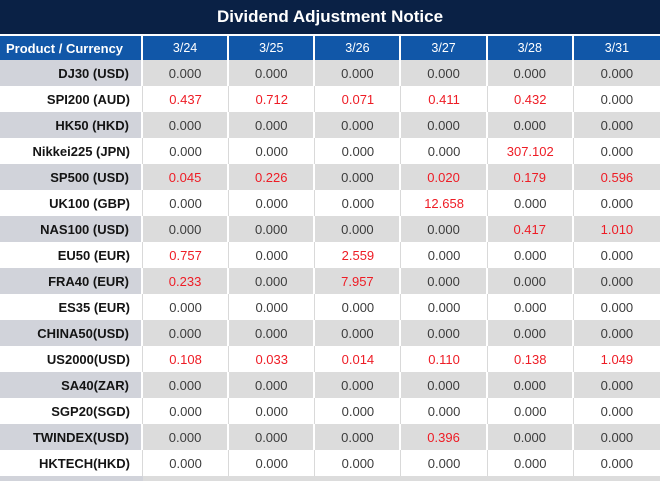 This screenshot has width=660, height=483. Describe the element at coordinates (444, 203) in the screenshot. I see `value-cell: 12.658` at that location.